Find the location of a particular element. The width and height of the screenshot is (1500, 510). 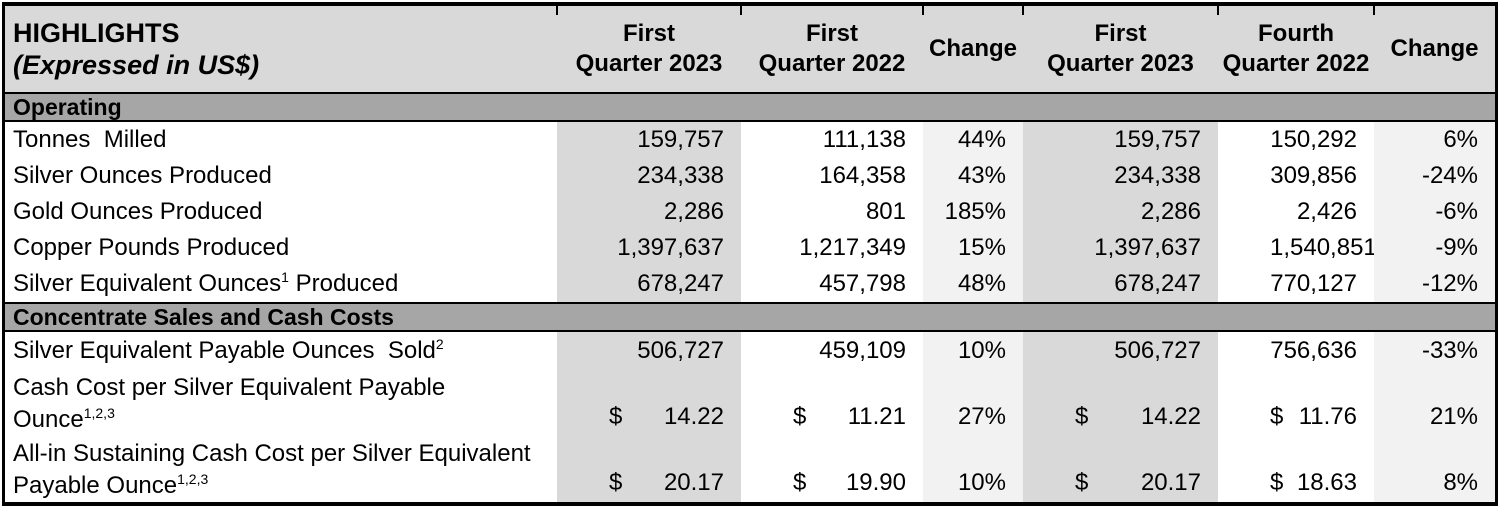

col-header-line: Change is located at coordinates (972, 48).